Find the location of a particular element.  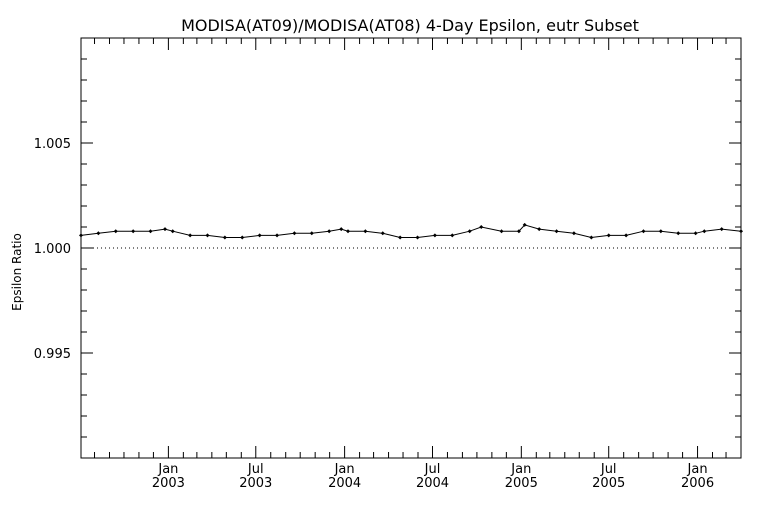

y-axis-label: Epsilon Ratio is located at coordinates (17, 272).